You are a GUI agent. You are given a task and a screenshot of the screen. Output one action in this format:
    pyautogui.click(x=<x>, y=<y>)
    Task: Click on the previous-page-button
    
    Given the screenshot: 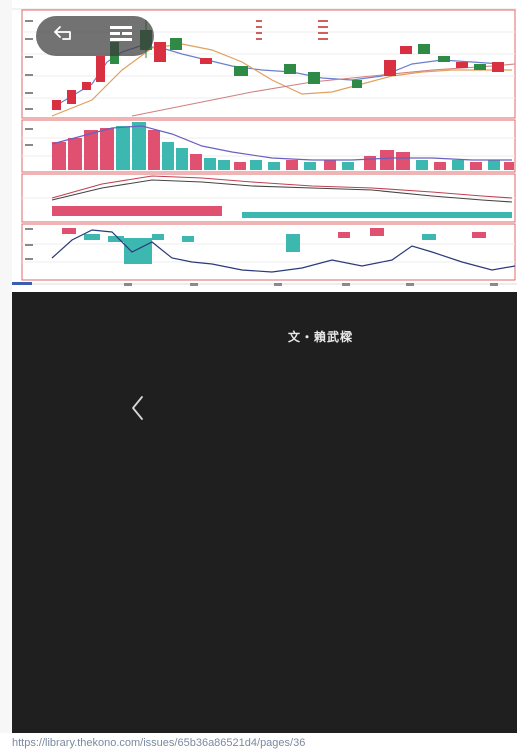 What is the action you would take?
    pyautogui.click(x=138, y=408)
    